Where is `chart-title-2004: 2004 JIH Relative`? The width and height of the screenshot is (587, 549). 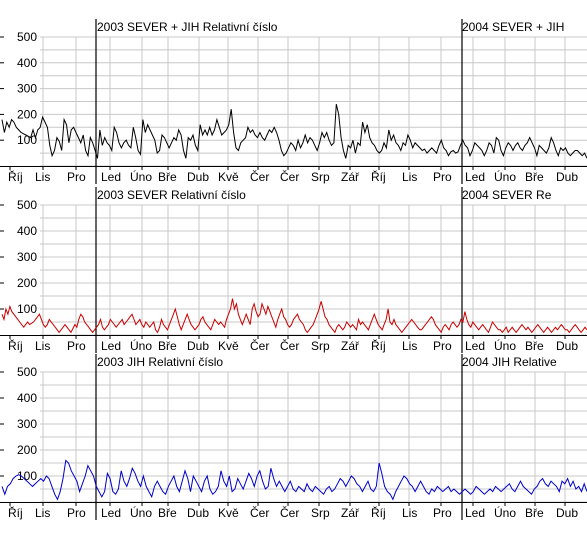
chart-title-2004: 2004 JIH Relative is located at coordinates (509, 362).